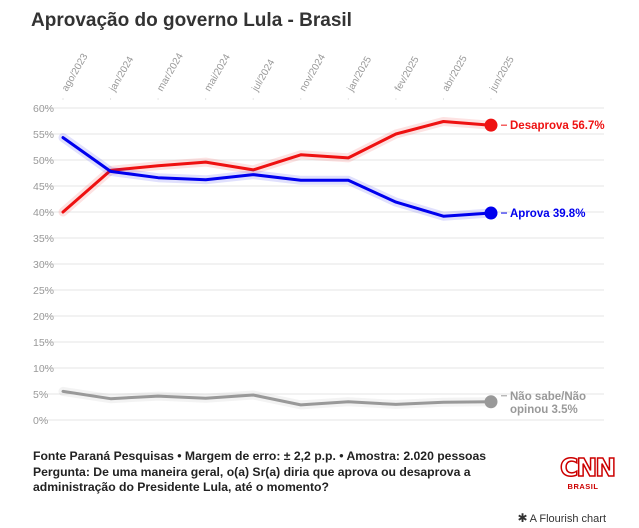 Image resolution: width=639 pixels, height=528 pixels. I want to click on unsure-line, so click(277, 398).